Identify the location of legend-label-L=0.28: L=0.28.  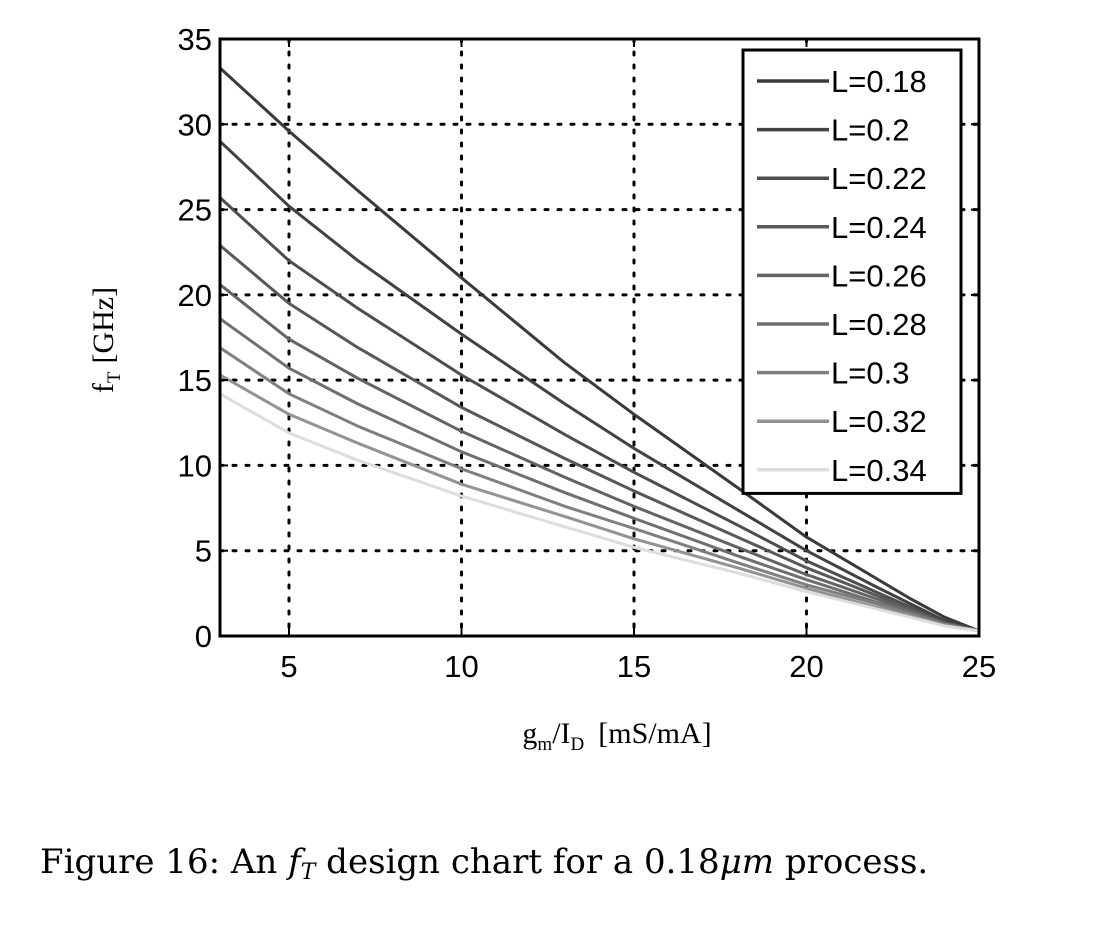
(879, 324).